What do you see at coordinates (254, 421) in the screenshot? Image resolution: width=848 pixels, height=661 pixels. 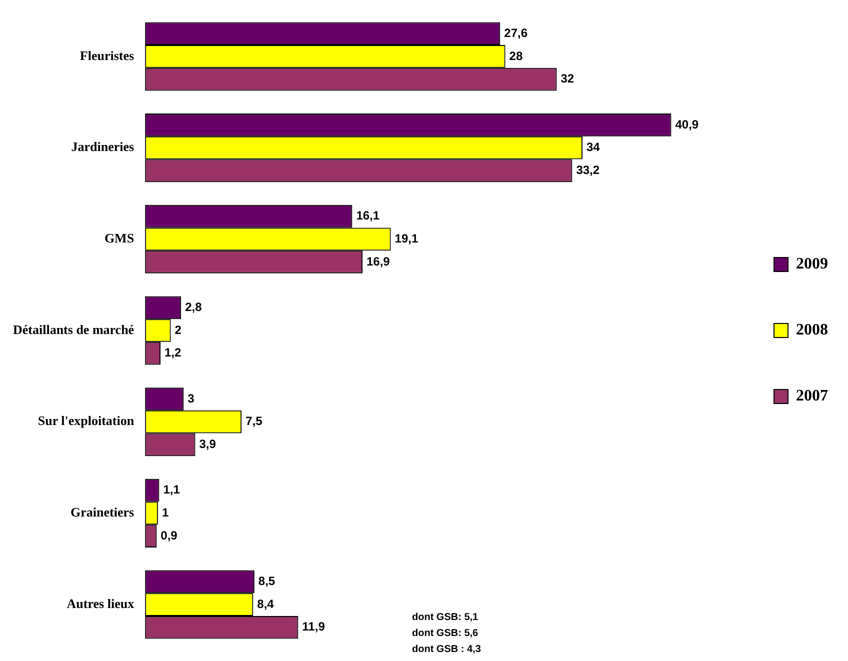 I see `data-label: 7,5` at bounding box center [254, 421].